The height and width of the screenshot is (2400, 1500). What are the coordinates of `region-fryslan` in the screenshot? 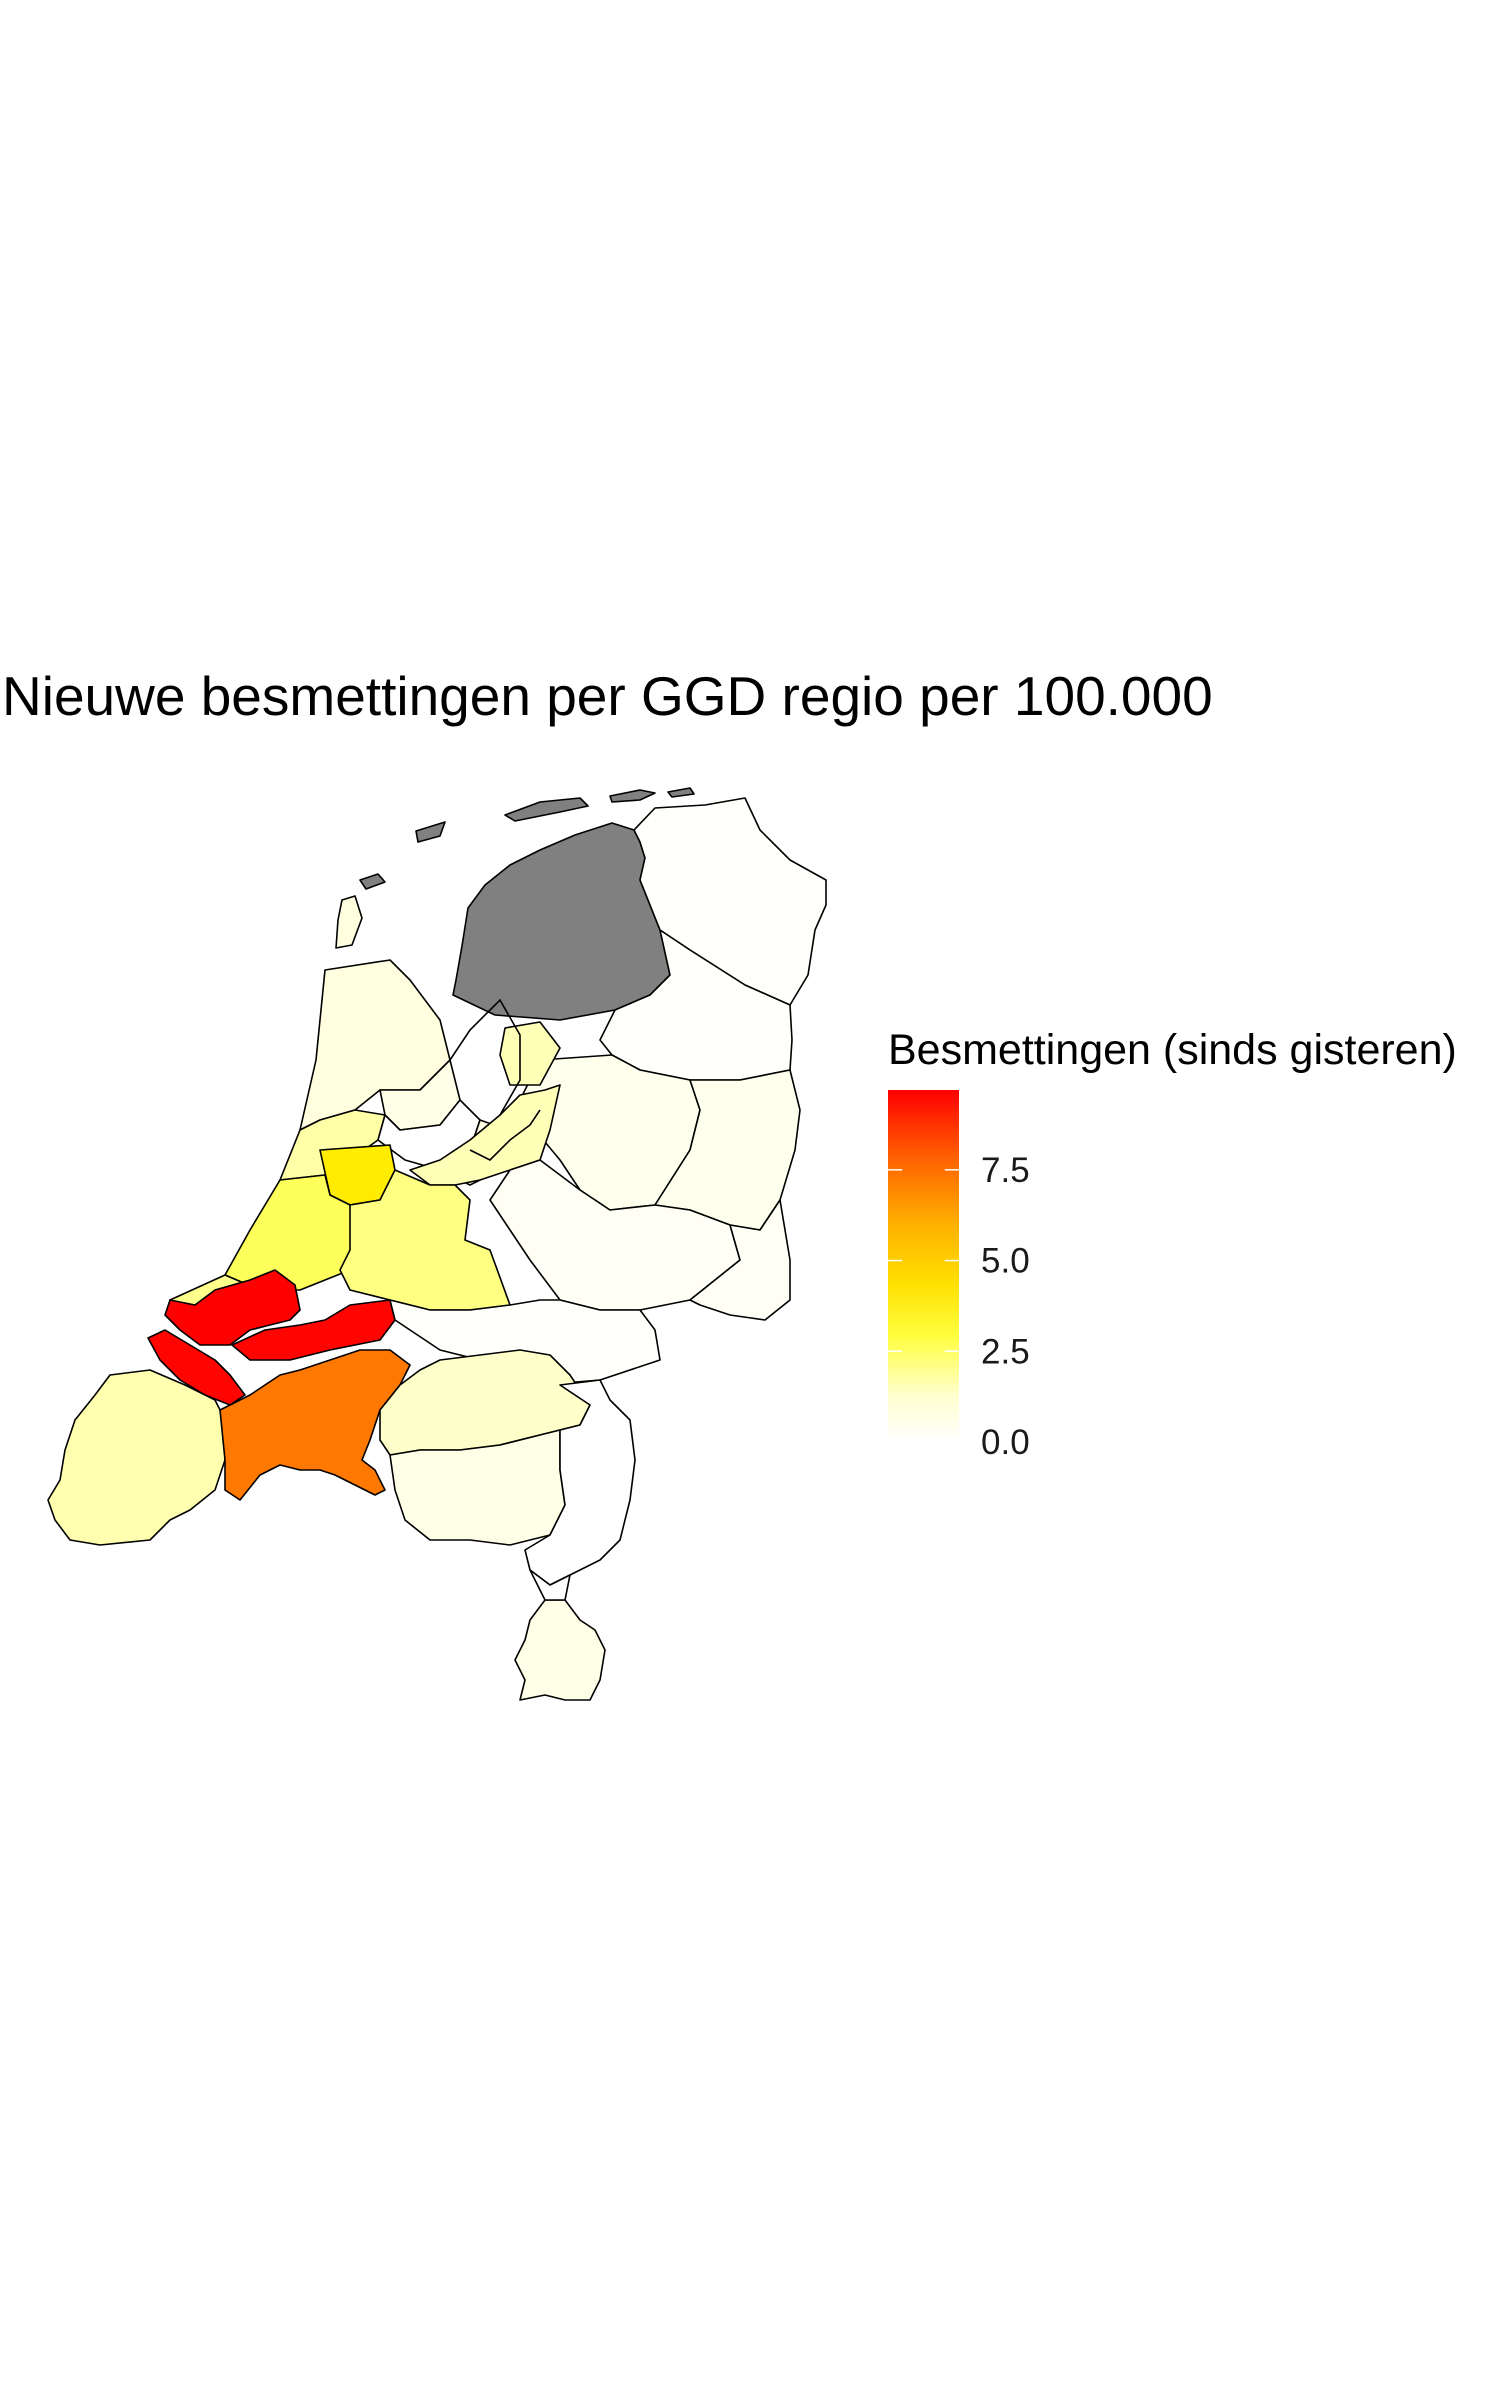 It's located at (561, 921).